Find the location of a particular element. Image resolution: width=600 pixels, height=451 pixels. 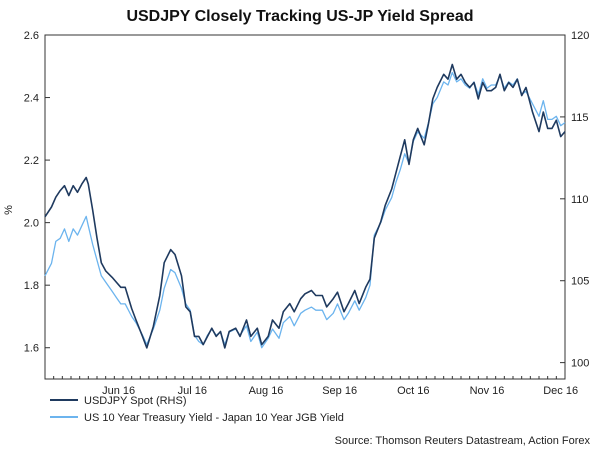

x-tick-label: Dec 16 is located at coordinates (560, 391).